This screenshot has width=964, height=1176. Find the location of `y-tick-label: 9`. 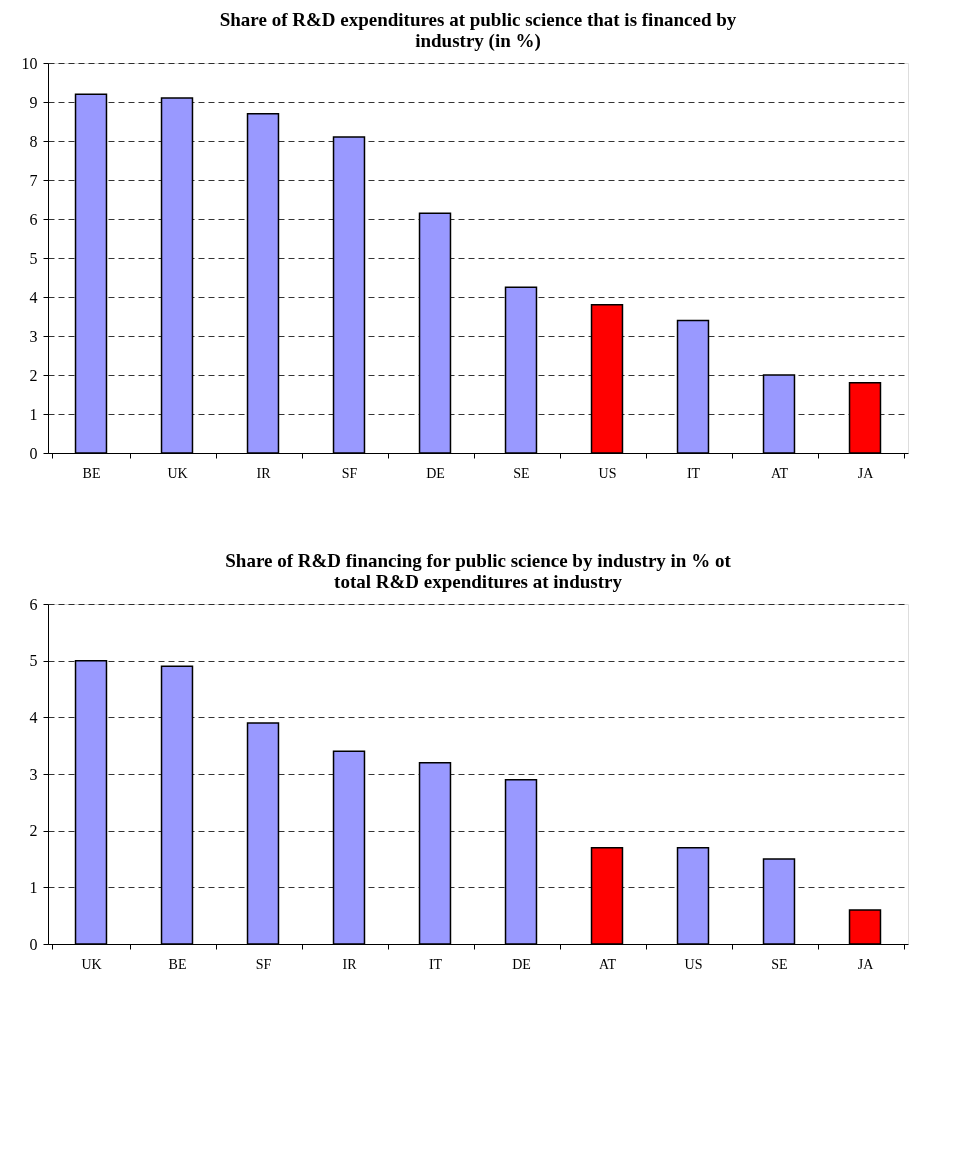

y-tick-label: 9 is located at coordinates (33, 102).